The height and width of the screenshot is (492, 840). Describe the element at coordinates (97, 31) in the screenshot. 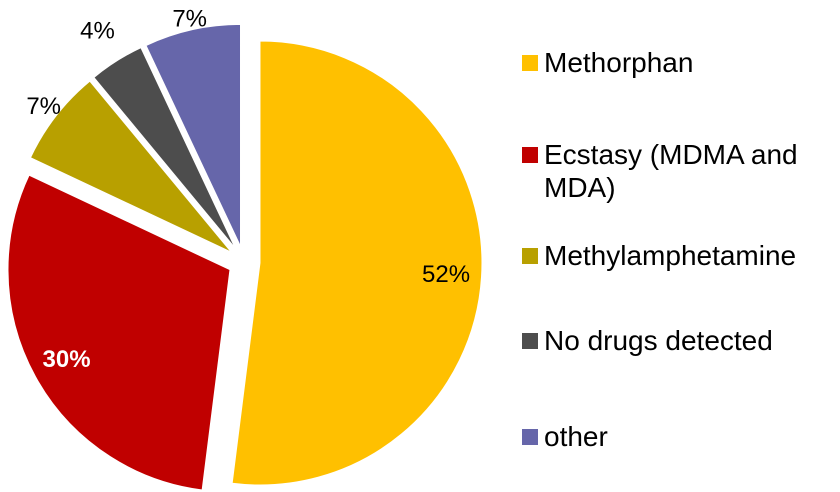

I see `data-label-no-drugs-detected: 4%` at that location.